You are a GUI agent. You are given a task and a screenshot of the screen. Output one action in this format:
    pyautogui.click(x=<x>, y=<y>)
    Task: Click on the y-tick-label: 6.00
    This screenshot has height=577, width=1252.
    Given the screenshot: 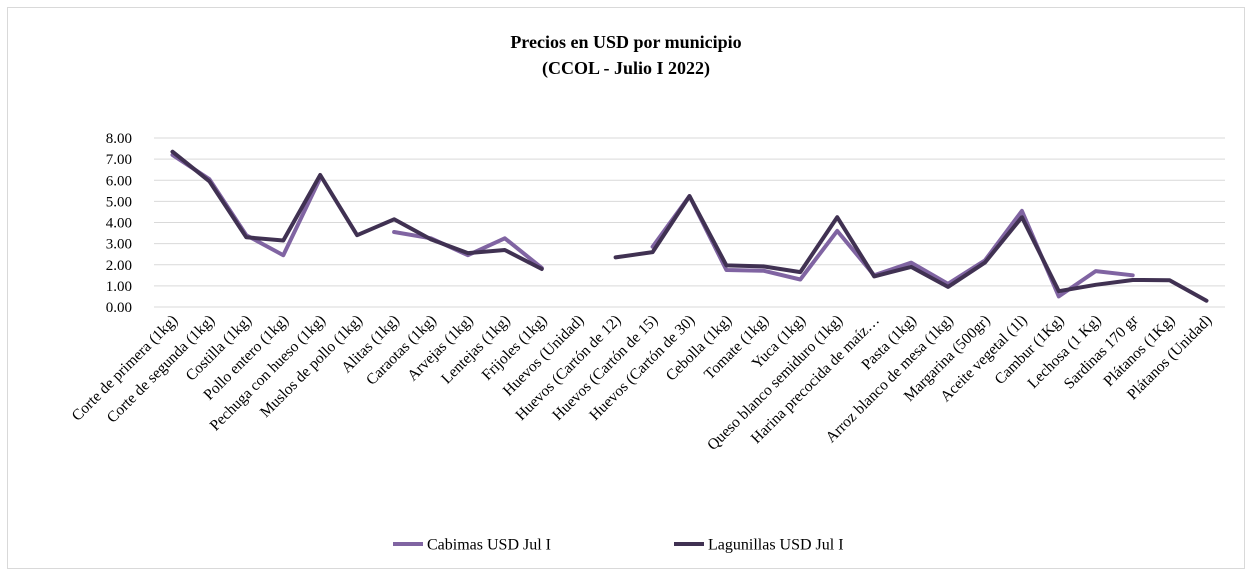 What is the action you would take?
    pyautogui.click(x=119, y=181)
    